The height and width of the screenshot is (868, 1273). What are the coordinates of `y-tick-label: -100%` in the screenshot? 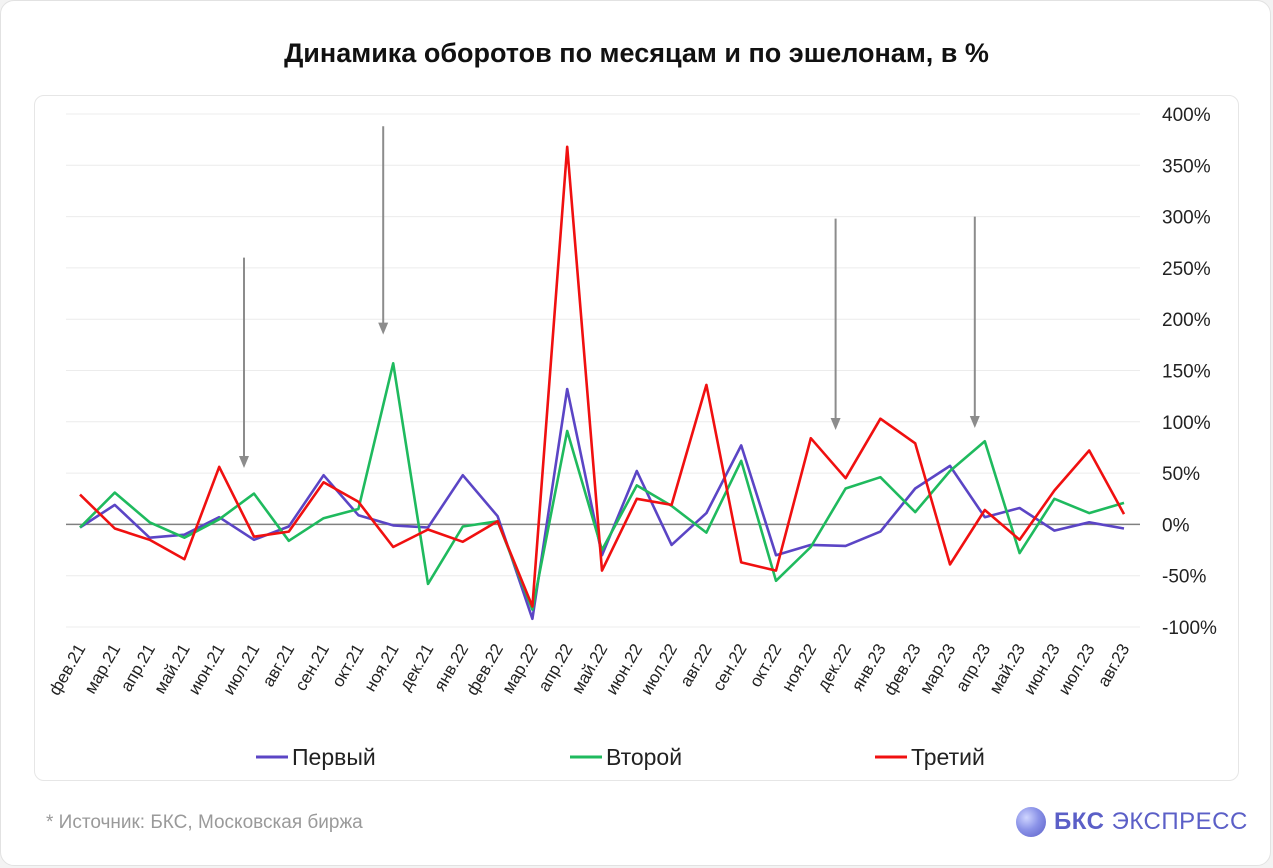 It's located at (1189, 628).